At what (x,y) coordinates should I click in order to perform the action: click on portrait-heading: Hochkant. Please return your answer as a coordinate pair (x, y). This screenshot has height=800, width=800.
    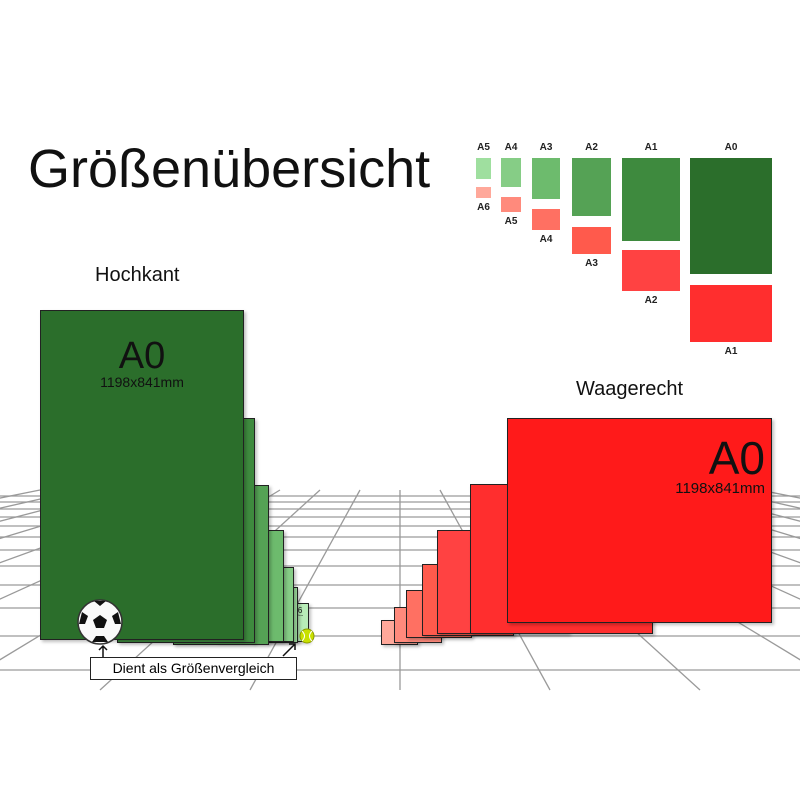
    Looking at the image, I should click on (137, 275).